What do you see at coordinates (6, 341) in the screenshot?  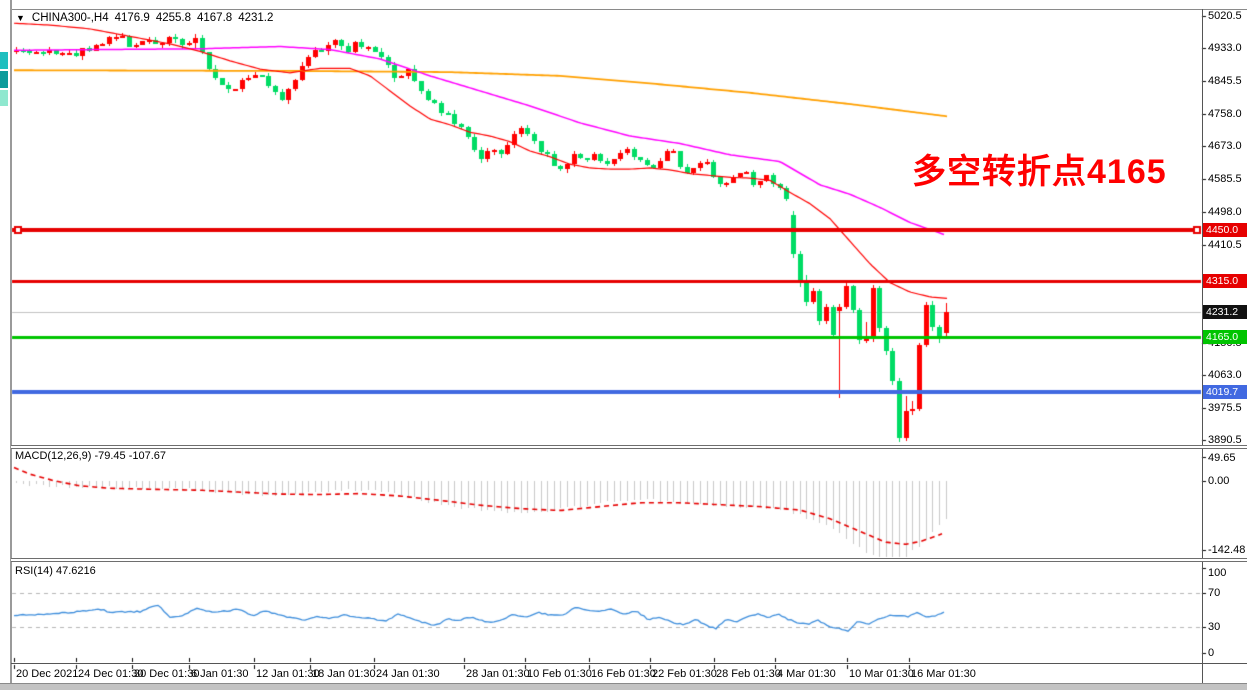 I see `background-window-strip` at bounding box center [6, 341].